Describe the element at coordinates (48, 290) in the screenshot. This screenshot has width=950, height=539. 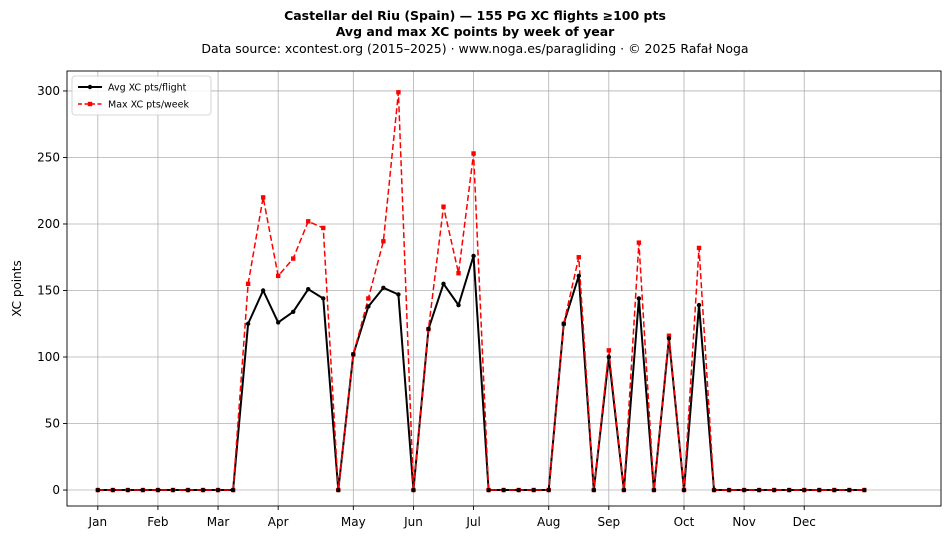
I see `y-tick-label: 150` at that location.